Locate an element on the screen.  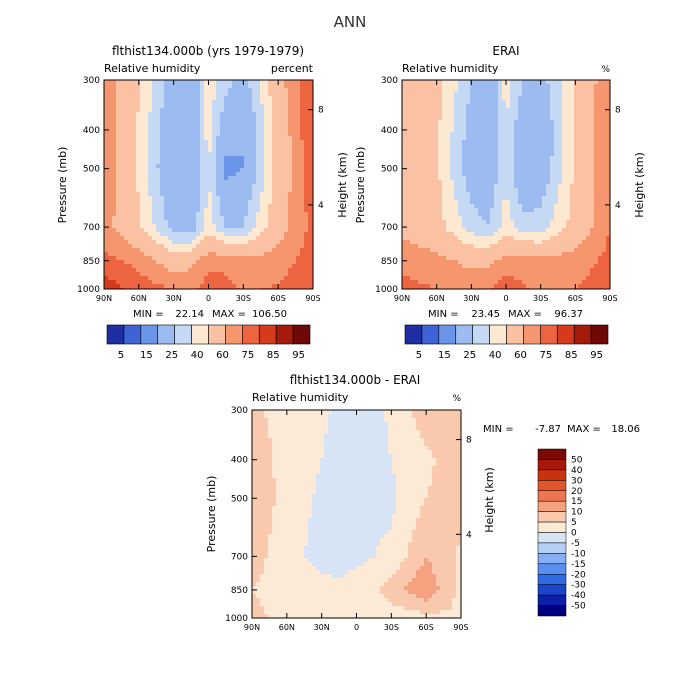
y-tick-label: 850 is located at coordinates (91, 262).